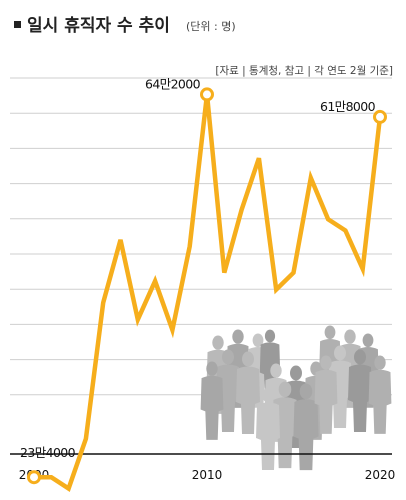 This screenshot has height=500, width=406. Describe the element at coordinates (173, 83) in the screenshot. I see `data-label: 64만2000` at that location.